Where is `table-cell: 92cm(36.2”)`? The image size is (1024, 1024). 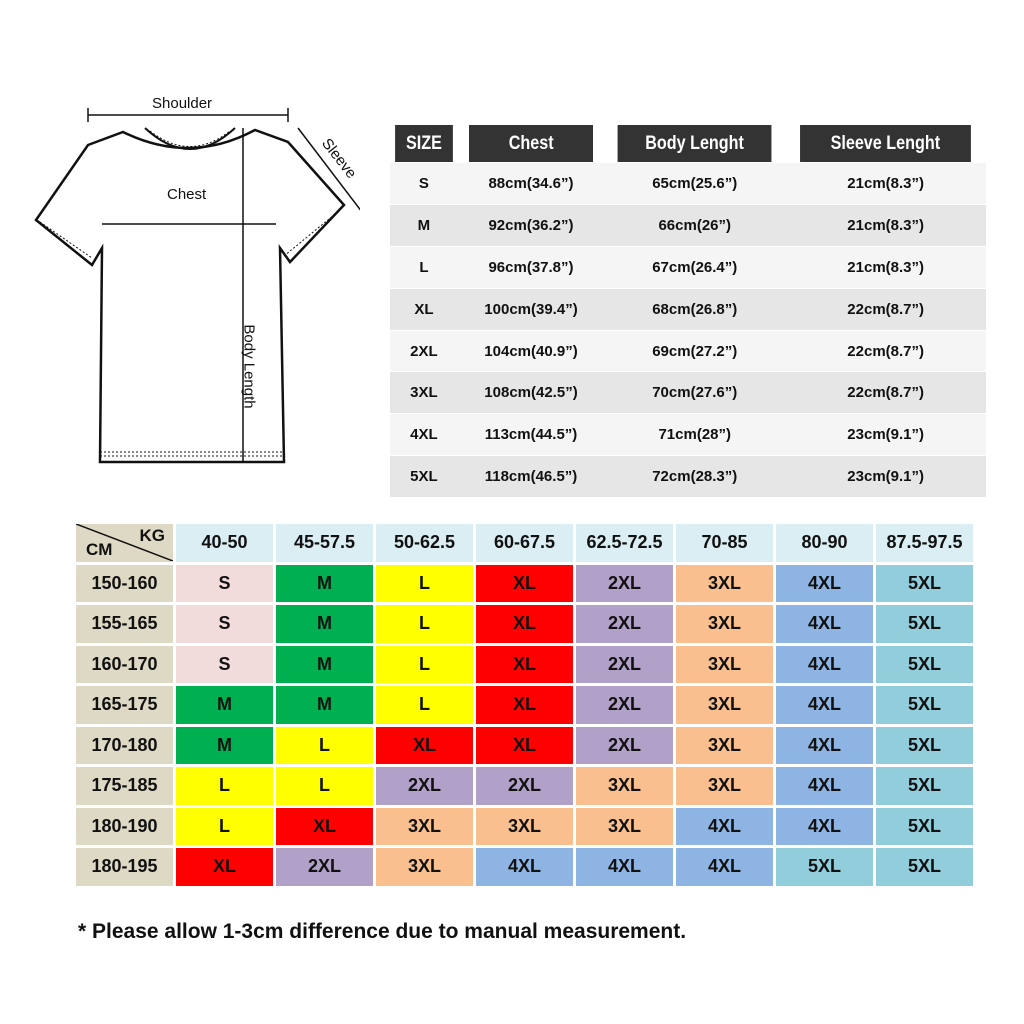
table-cell: 92cm(36.2”) is located at coordinates (531, 225).